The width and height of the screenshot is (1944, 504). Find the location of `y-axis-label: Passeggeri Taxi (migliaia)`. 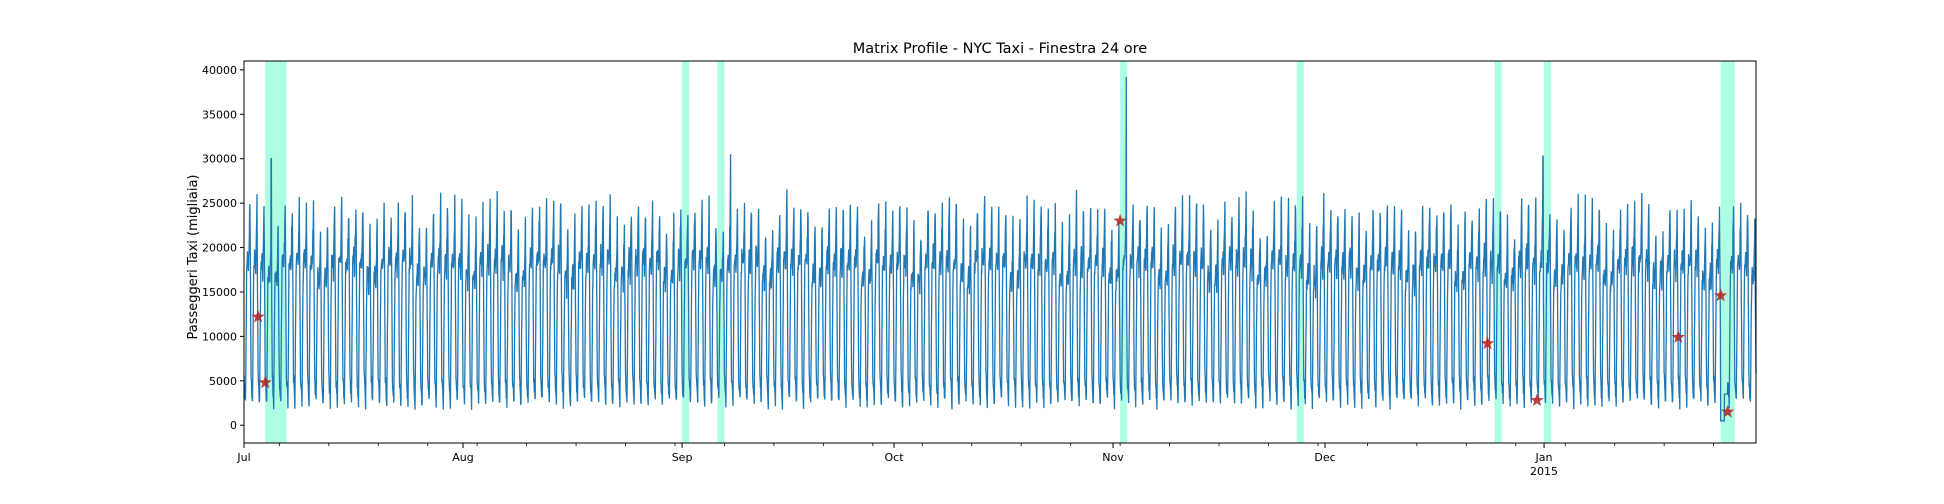

y-axis-label: Passeggeri Taxi (migliaia) is located at coordinates (193, 257).